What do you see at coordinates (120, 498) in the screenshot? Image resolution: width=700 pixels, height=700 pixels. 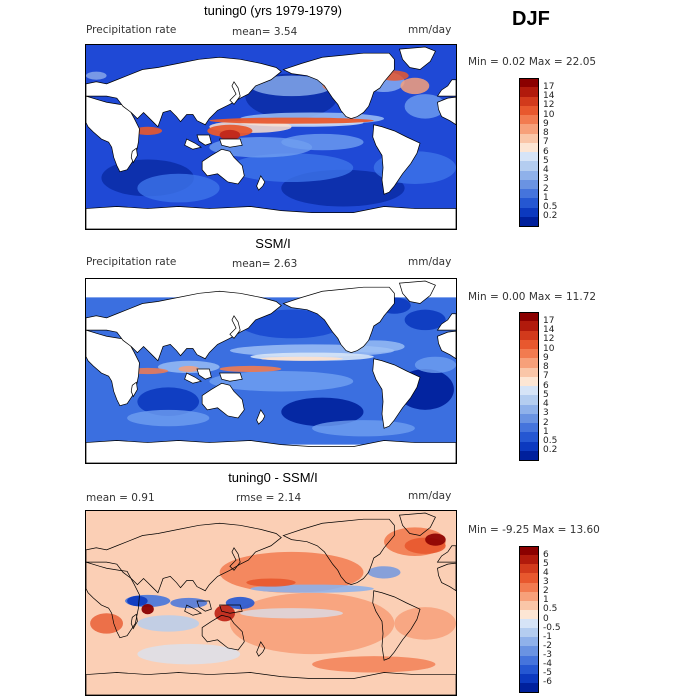 I see `mean-label: mean = 0.91` at bounding box center [120, 498].